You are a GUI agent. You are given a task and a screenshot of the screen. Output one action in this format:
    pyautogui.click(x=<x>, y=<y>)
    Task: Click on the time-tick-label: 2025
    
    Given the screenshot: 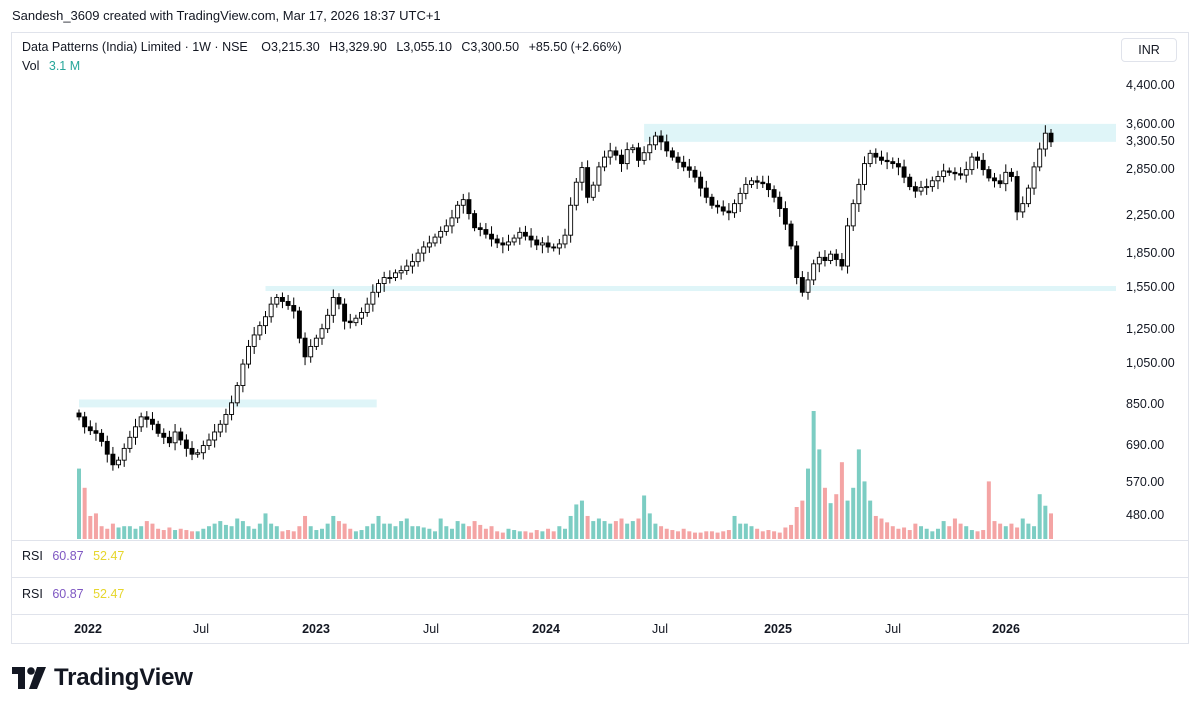 What is the action you would take?
    pyautogui.click(x=778, y=629)
    